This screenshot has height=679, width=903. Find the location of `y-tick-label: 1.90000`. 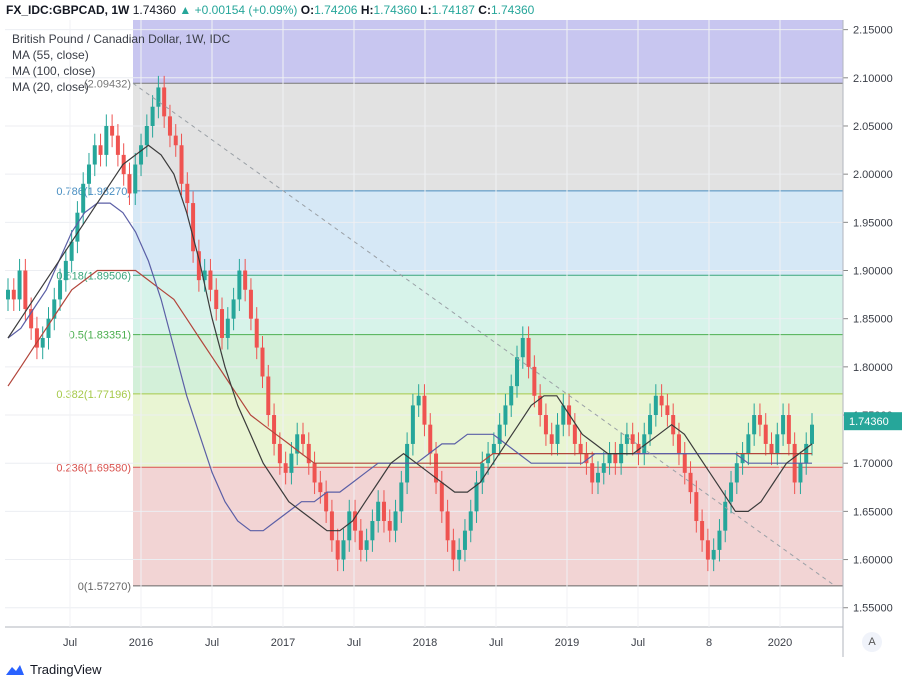

y-tick-label: 1.90000 is located at coordinates (873, 272).